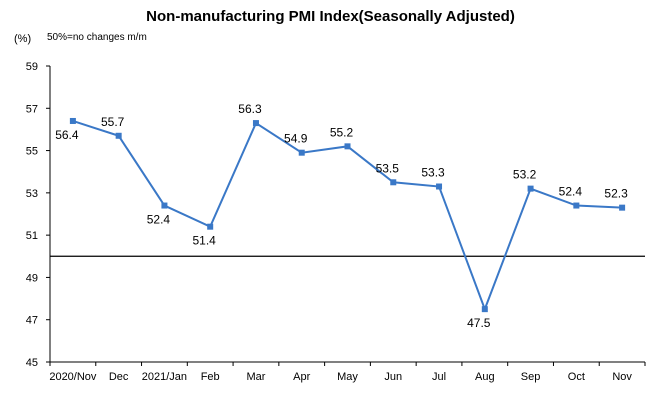  I want to click on data-label: 51.4, so click(205, 241).